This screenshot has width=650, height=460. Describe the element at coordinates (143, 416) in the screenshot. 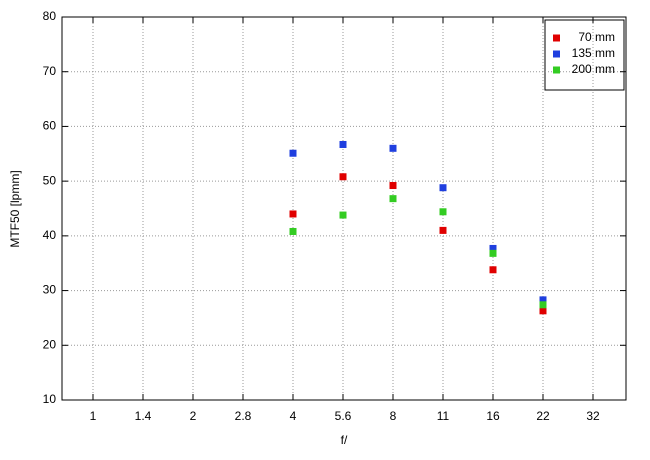

I see `x-tick-label: 1.4` at that location.